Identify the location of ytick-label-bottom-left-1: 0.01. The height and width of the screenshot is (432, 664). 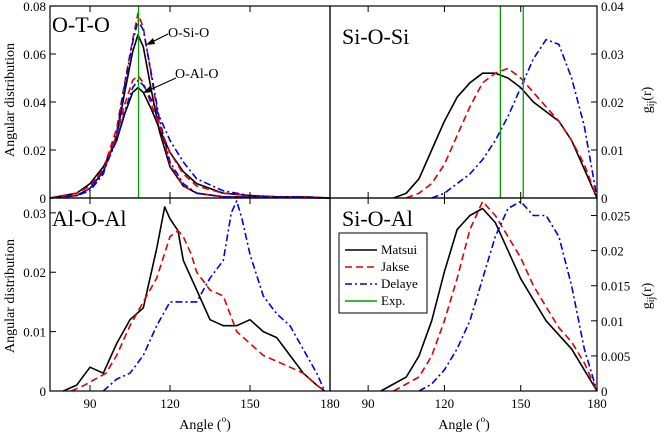
(34, 332).